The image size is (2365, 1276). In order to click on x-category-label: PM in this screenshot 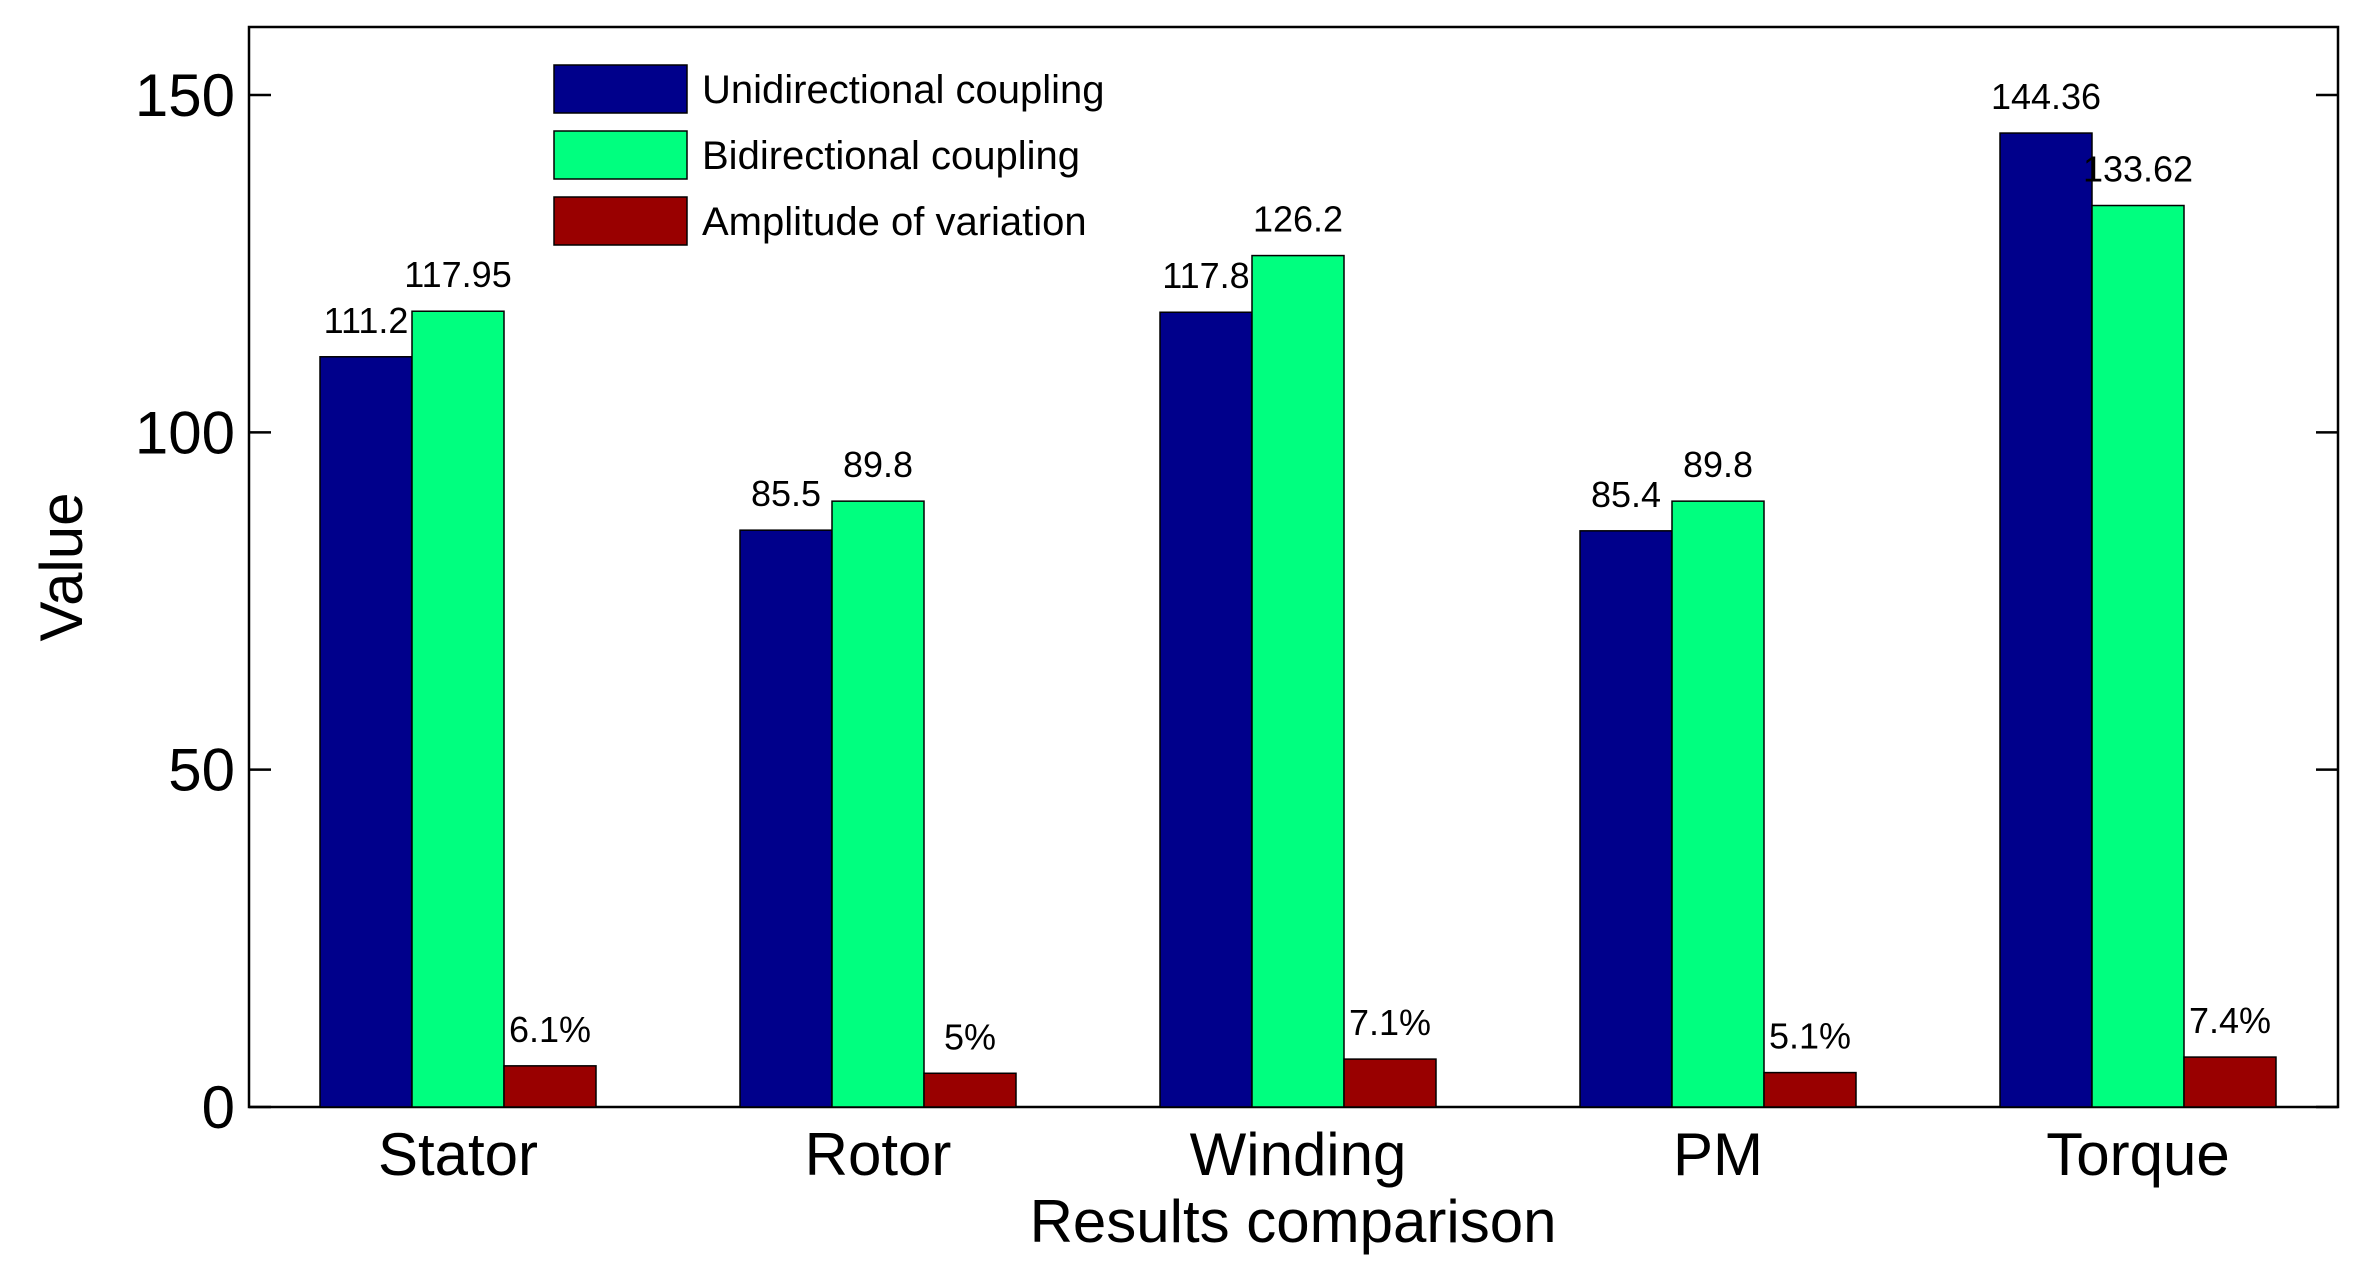, I will do `click(1718, 1154)`.